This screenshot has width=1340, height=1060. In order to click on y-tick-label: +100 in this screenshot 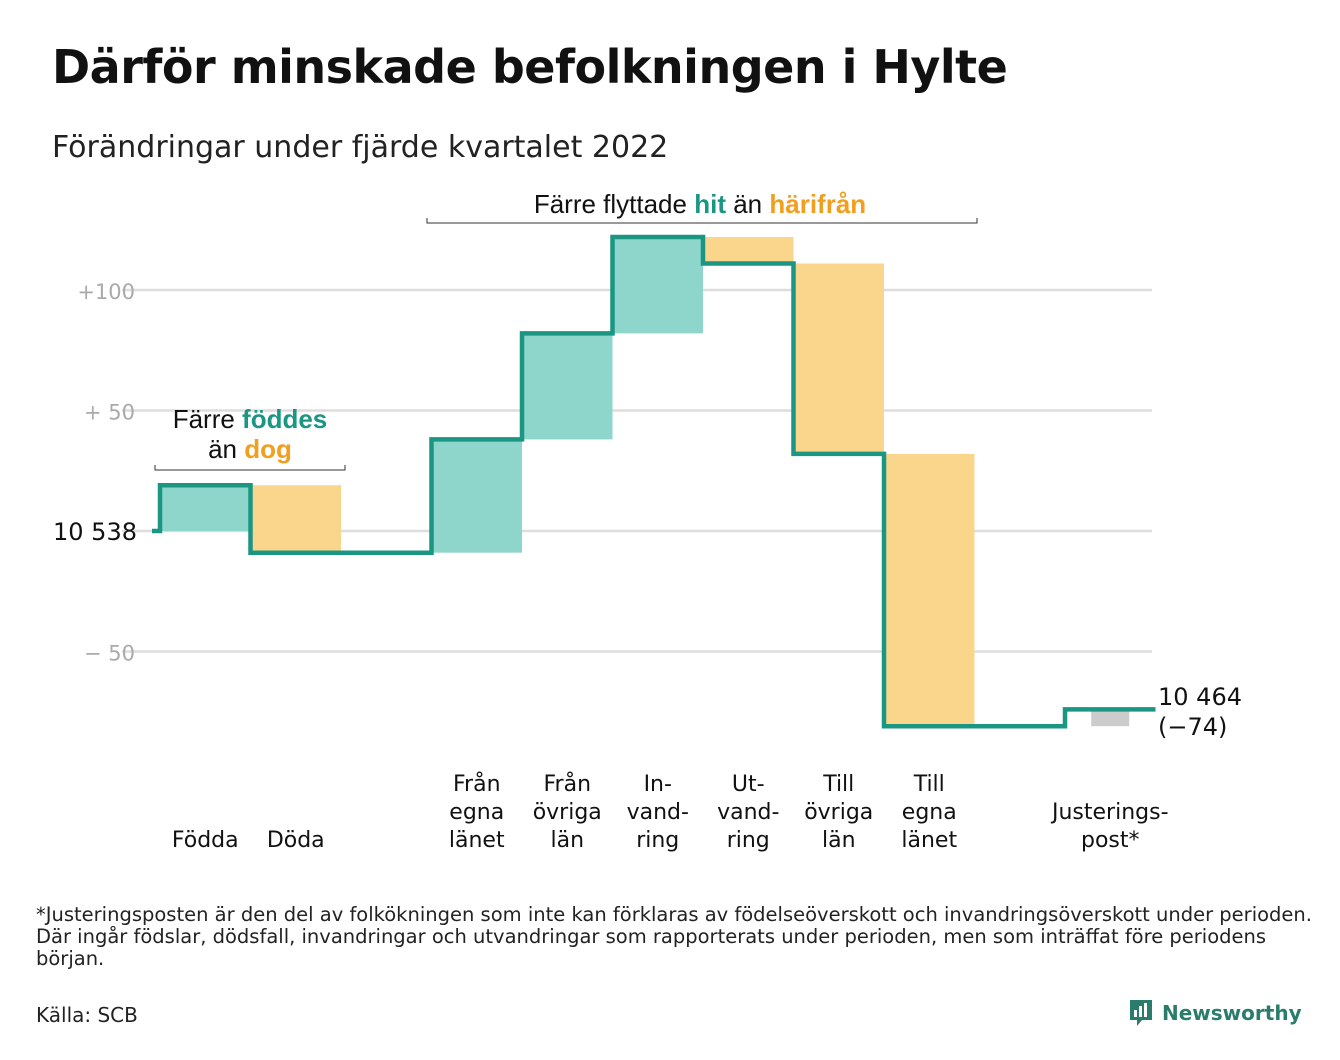, I will do `click(106, 292)`.